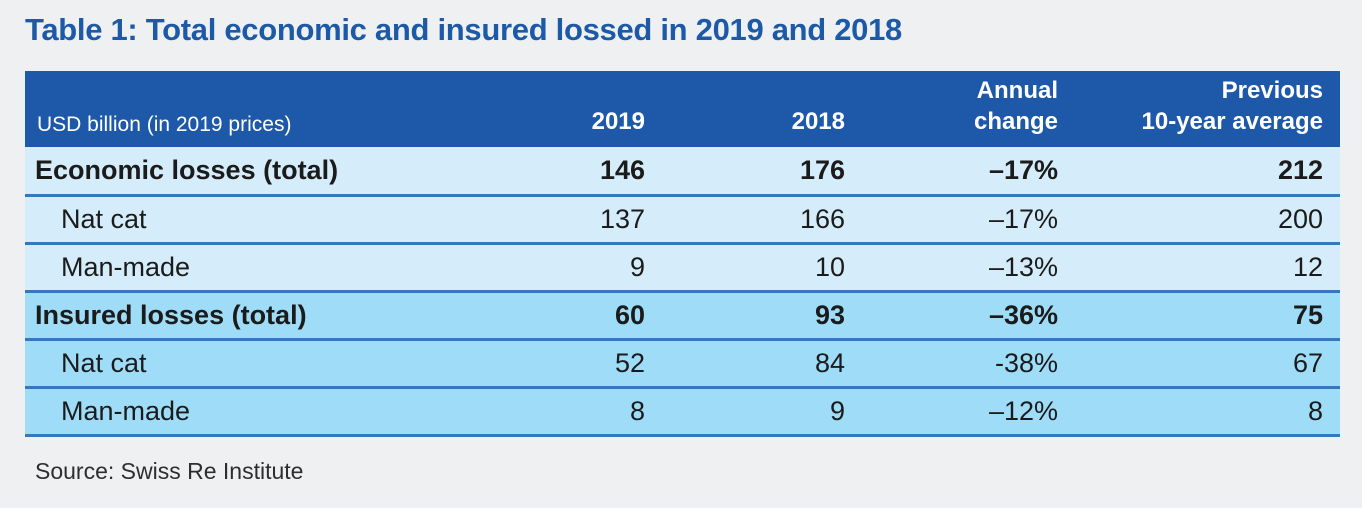 This screenshot has height=523, width=1362. I want to click on table-row-insured-natcat: Nat cat 52 84 -38% 67, so click(682, 364).